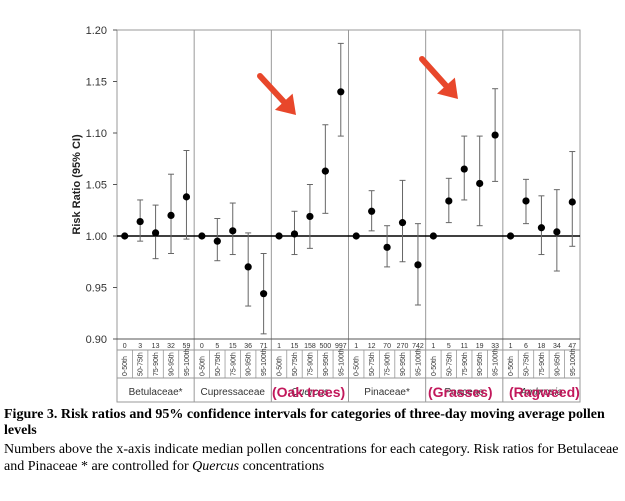 Image resolution: width=625 pixels, height=501 pixels. I want to click on median-label: 18, so click(542, 346).